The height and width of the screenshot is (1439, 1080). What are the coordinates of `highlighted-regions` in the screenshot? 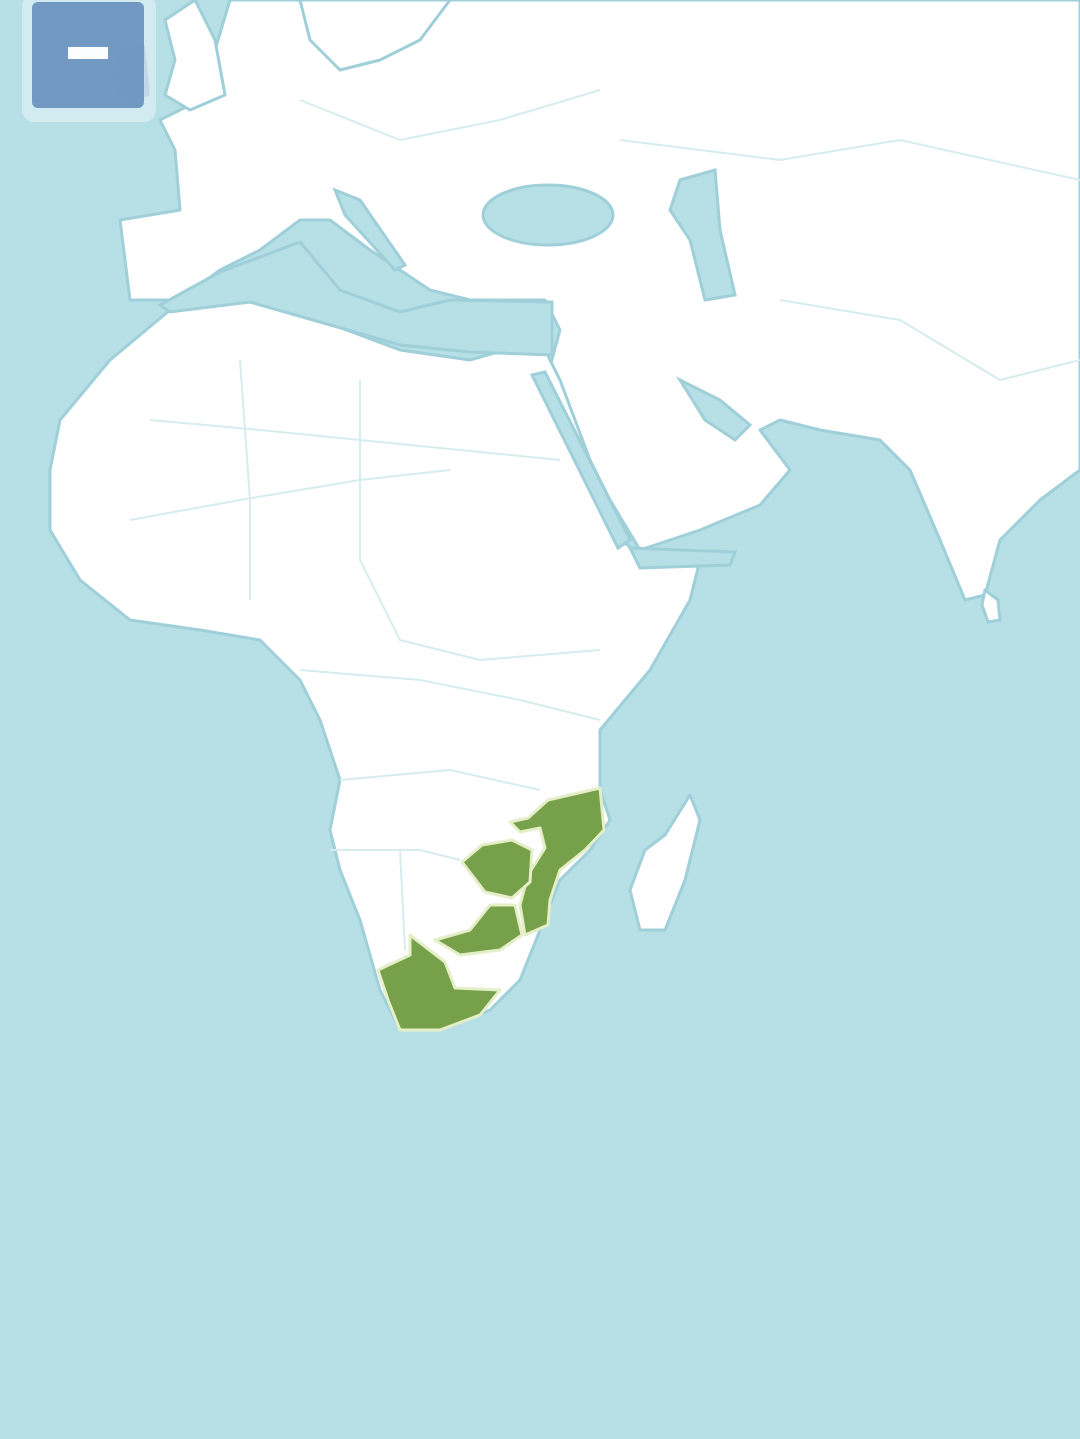 It's located at (491, 909).